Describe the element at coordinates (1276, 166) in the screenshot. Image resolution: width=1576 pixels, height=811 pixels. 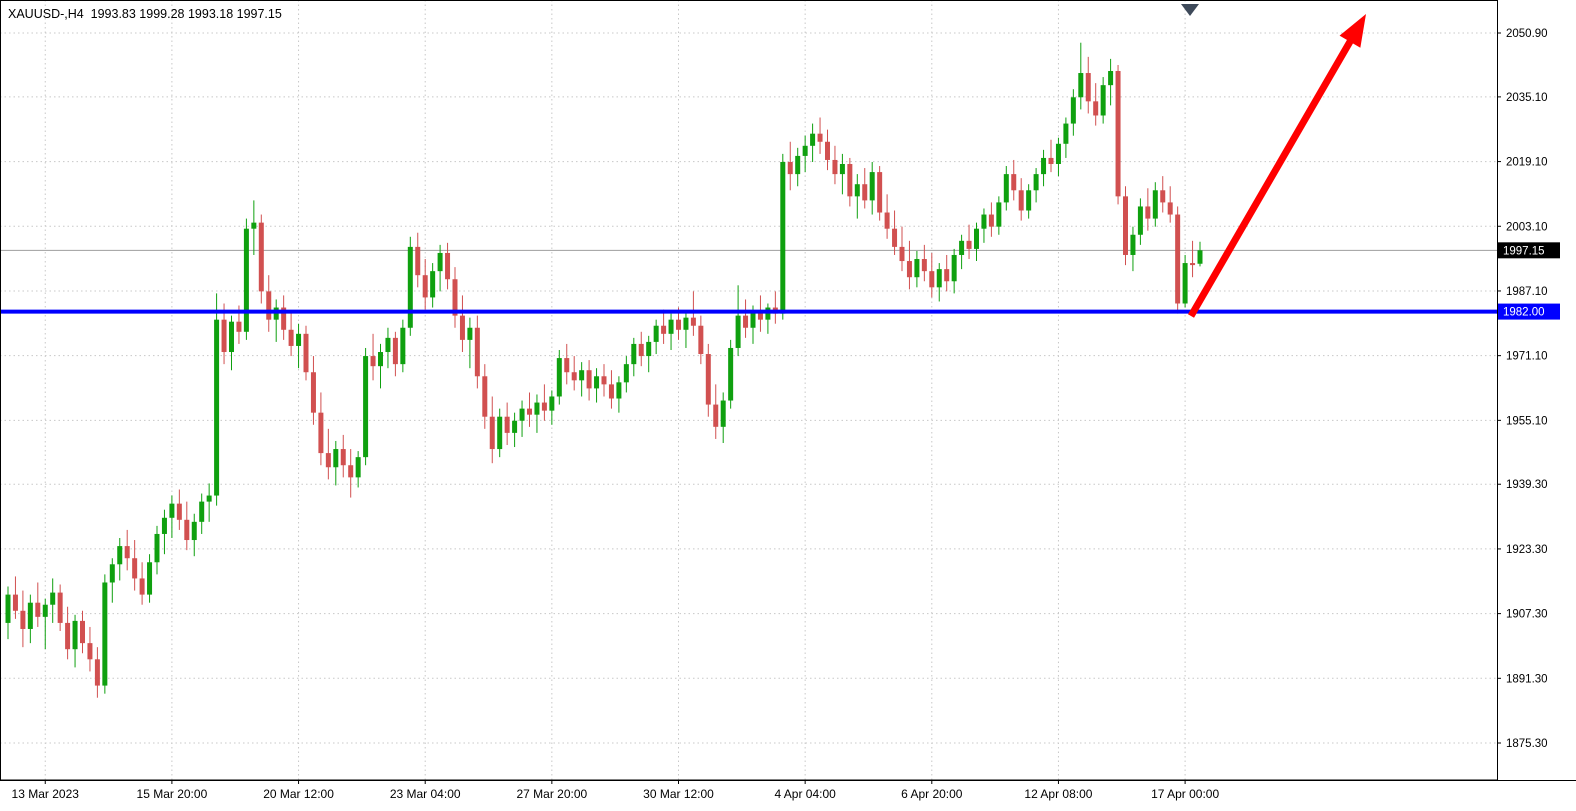
I see `trend-arrow` at that location.